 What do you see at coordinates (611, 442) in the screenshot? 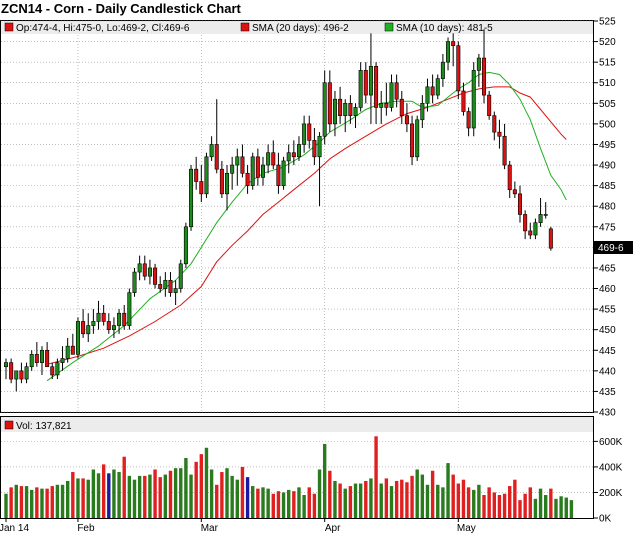
I see `volume-tick-label: 600K` at bounding box center [611, 442].